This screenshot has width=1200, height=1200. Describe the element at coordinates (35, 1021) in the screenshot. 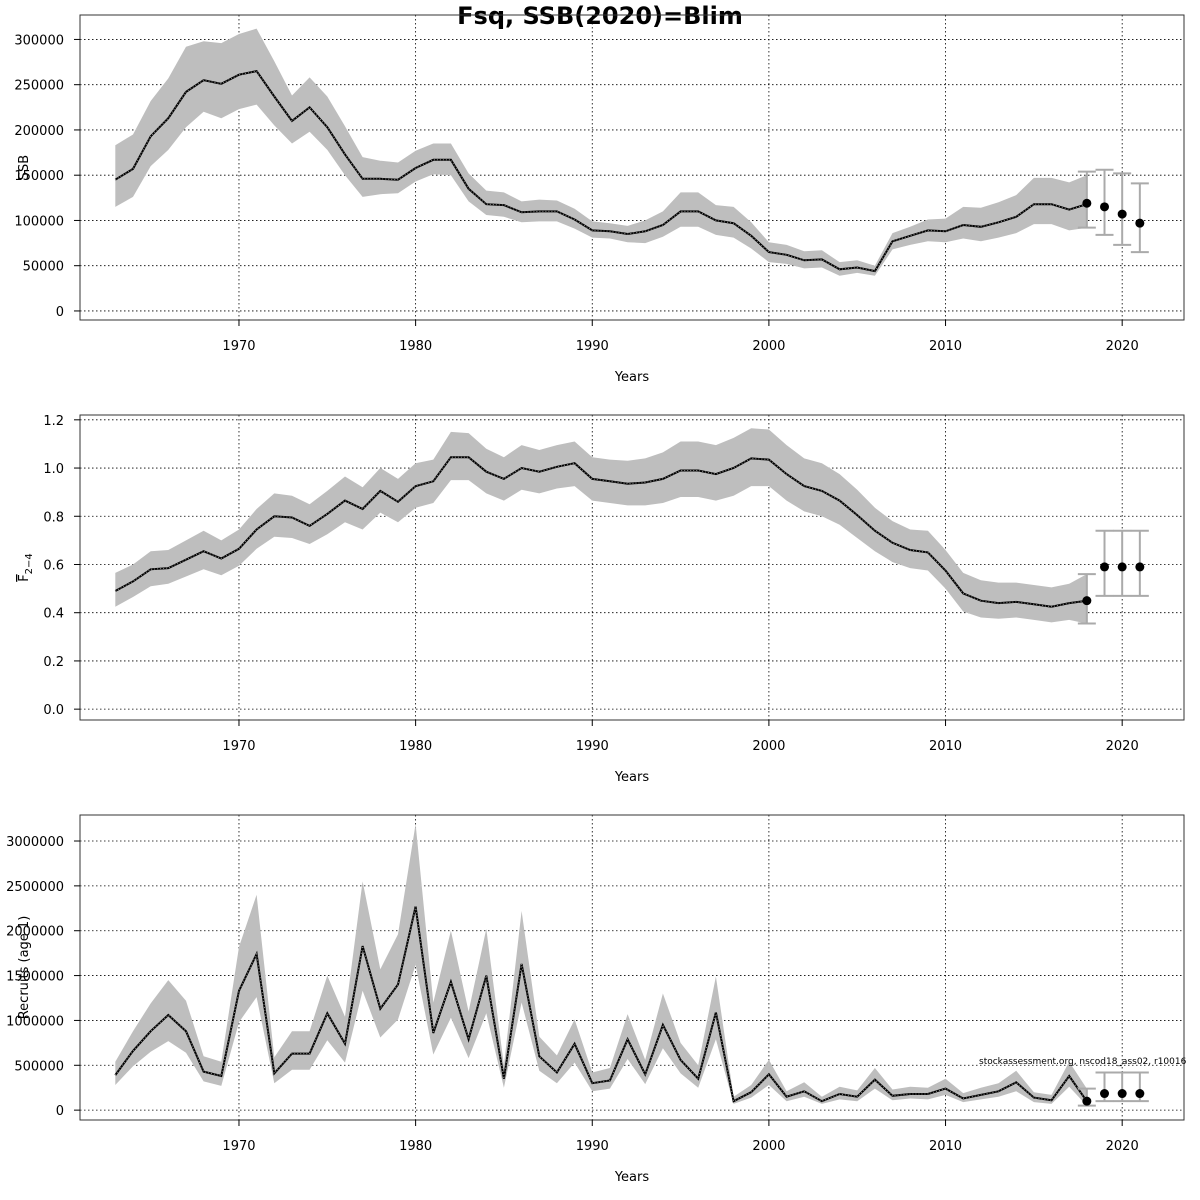

I see `y-tick-label: 1000000` at that location.